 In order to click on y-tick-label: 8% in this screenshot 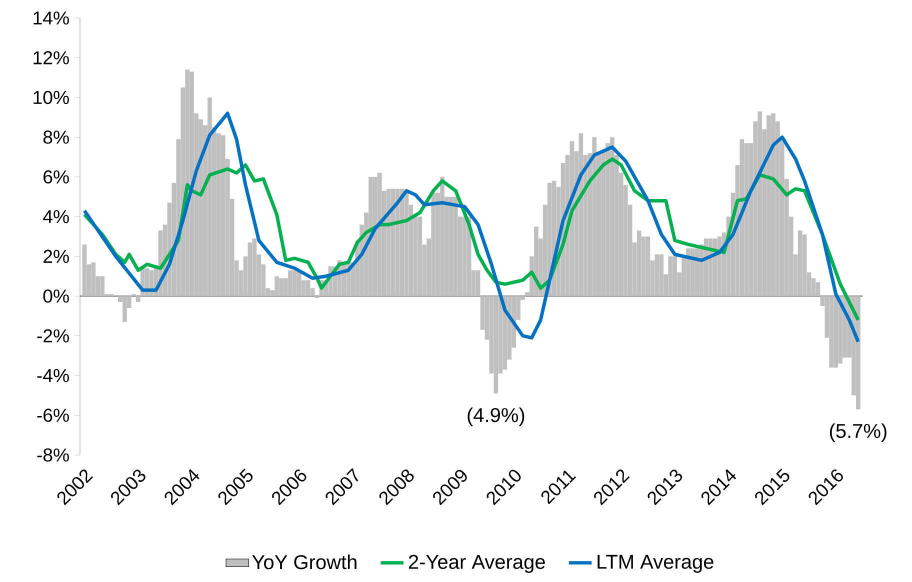, I will do `click(56, 137)`.